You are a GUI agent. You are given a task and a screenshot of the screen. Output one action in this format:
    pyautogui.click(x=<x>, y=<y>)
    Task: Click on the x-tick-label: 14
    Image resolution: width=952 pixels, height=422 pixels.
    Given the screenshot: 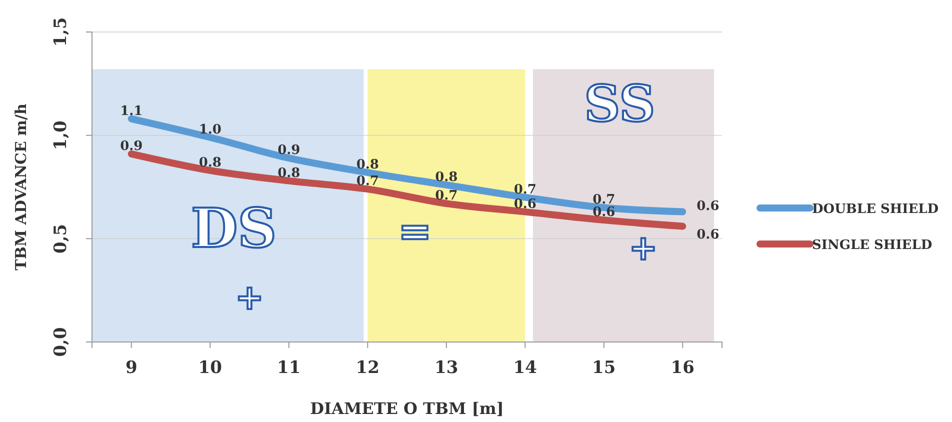 What is the action you would take?
    pyautogui.click(x=525, y=368)
    